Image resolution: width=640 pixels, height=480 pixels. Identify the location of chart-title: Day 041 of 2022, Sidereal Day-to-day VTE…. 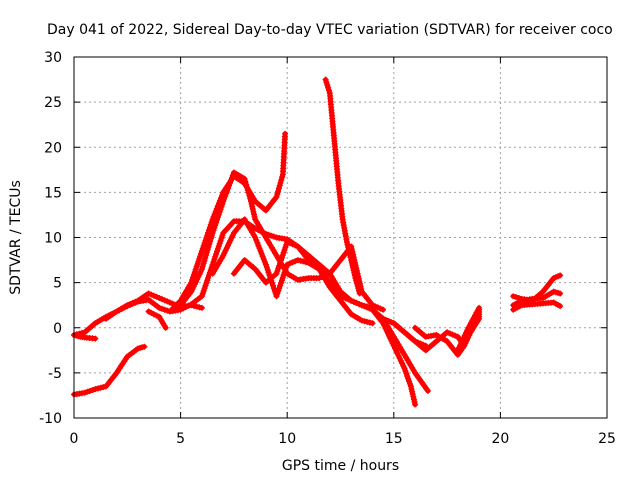
(330, 30).